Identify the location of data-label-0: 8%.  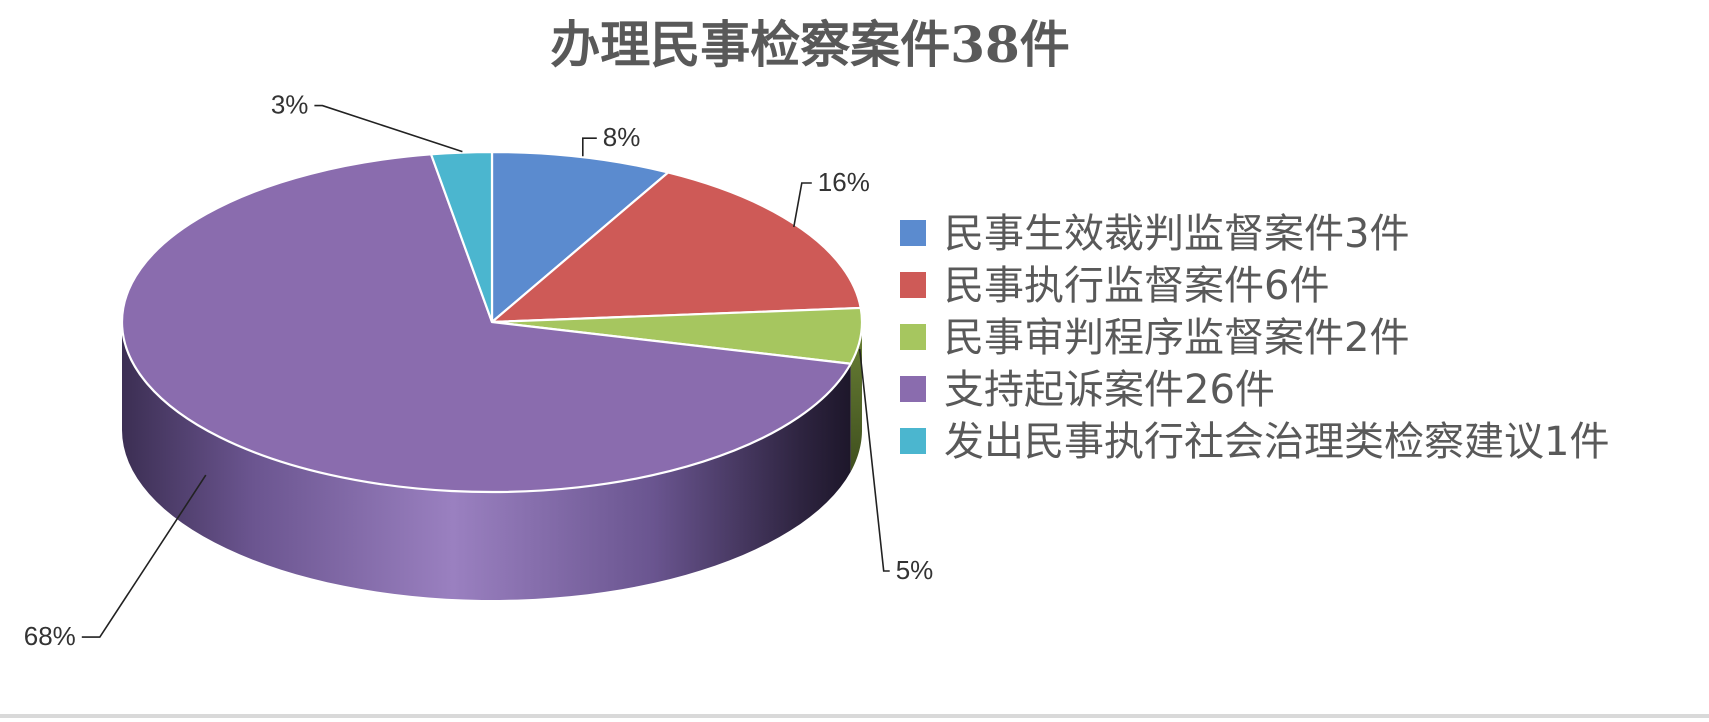
(622, 137).